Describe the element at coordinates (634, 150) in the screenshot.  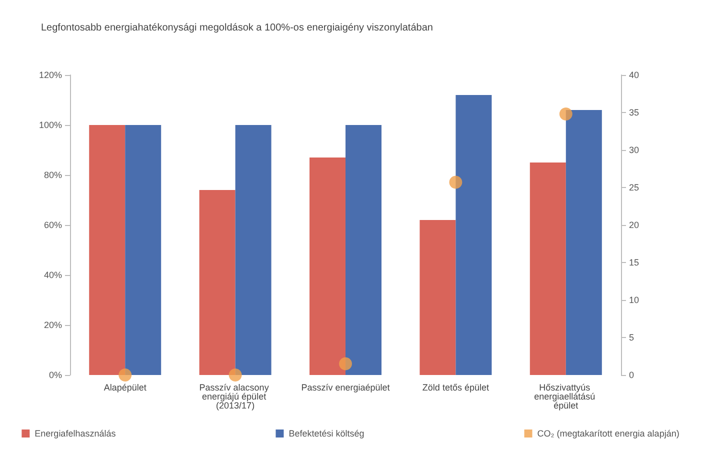
I see `y2-tick-label: 30` at that location.